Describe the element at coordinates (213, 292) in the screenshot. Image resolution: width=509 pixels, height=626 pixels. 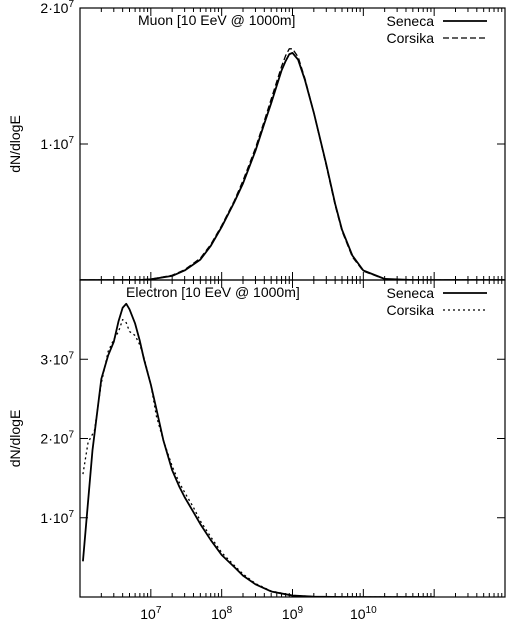
I see `electron-panel-title: Electron [10 EeV @ 1000m]` at that location.